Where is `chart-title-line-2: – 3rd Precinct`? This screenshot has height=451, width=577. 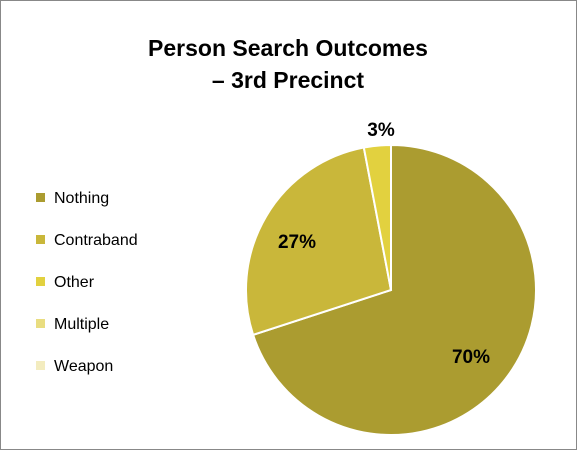 chart-title-line-2: – 3rd Precinct is located at coordinates (288, 80).